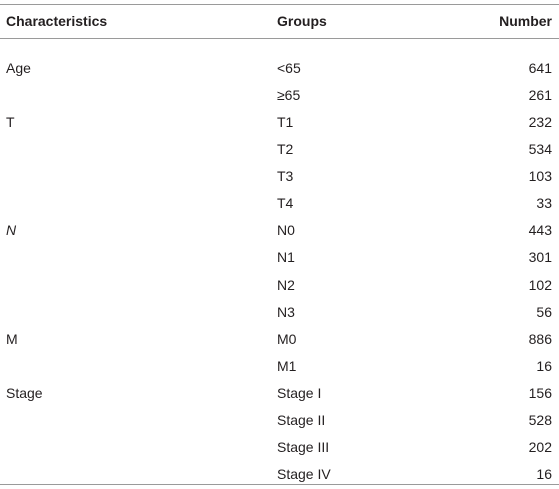  I want to click on group-cell: T4, so click(285, 203).